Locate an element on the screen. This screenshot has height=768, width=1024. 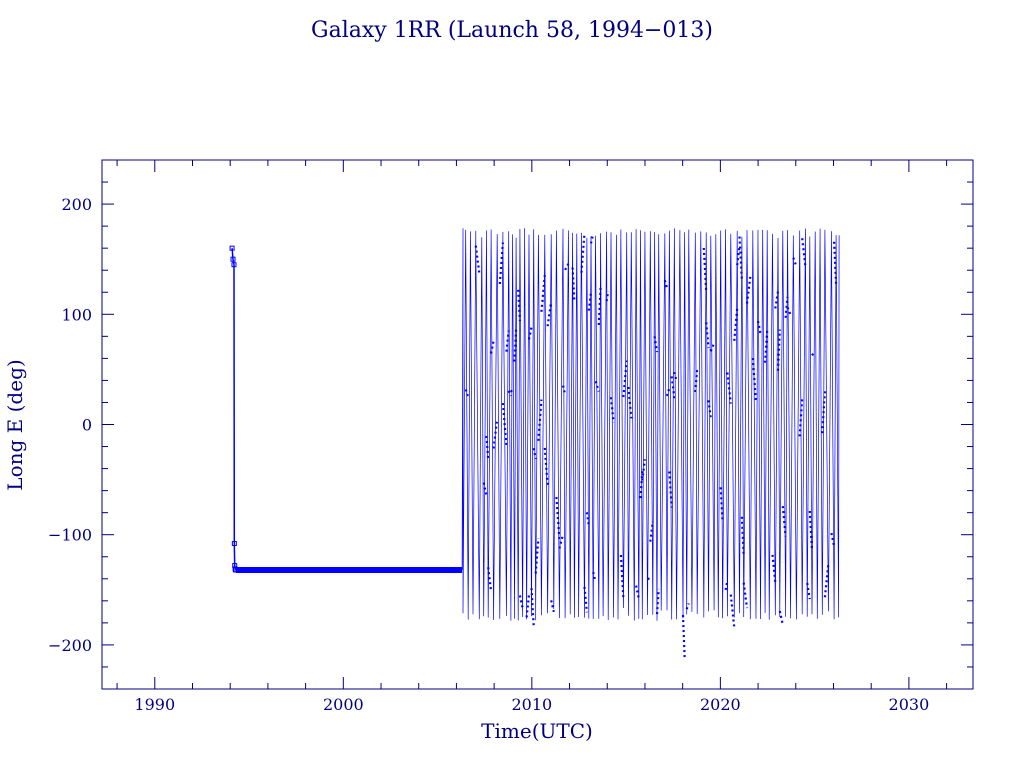
x-tick-label-2020: 2020 is located at coordinates (720, 704).